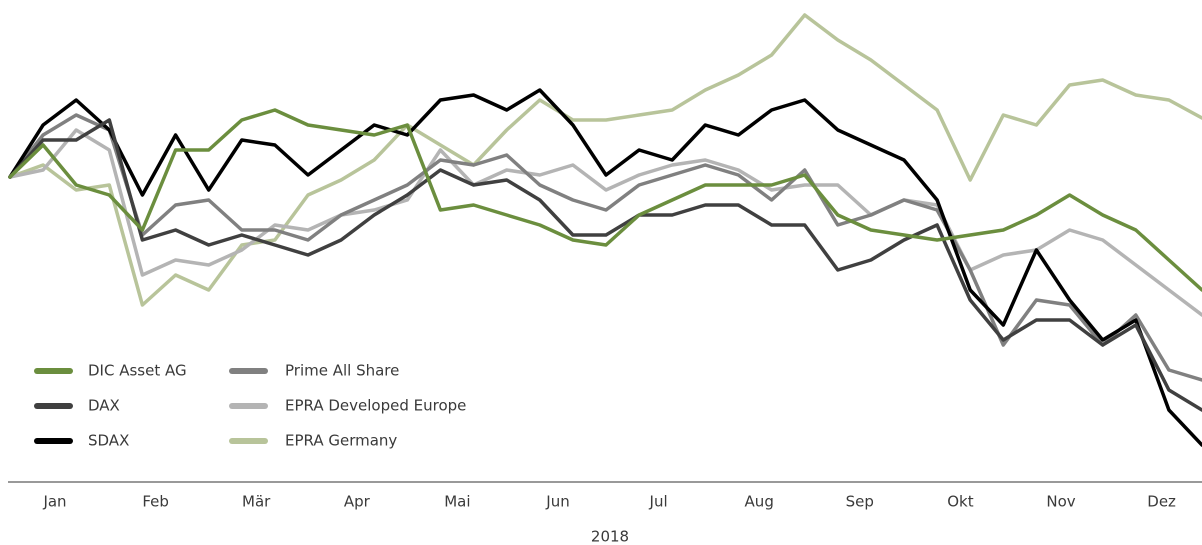  What do you see at coordinates (155, 502) in the screenshot?
I see `x-tick-label: Feb` at bounding box center [155, 502].